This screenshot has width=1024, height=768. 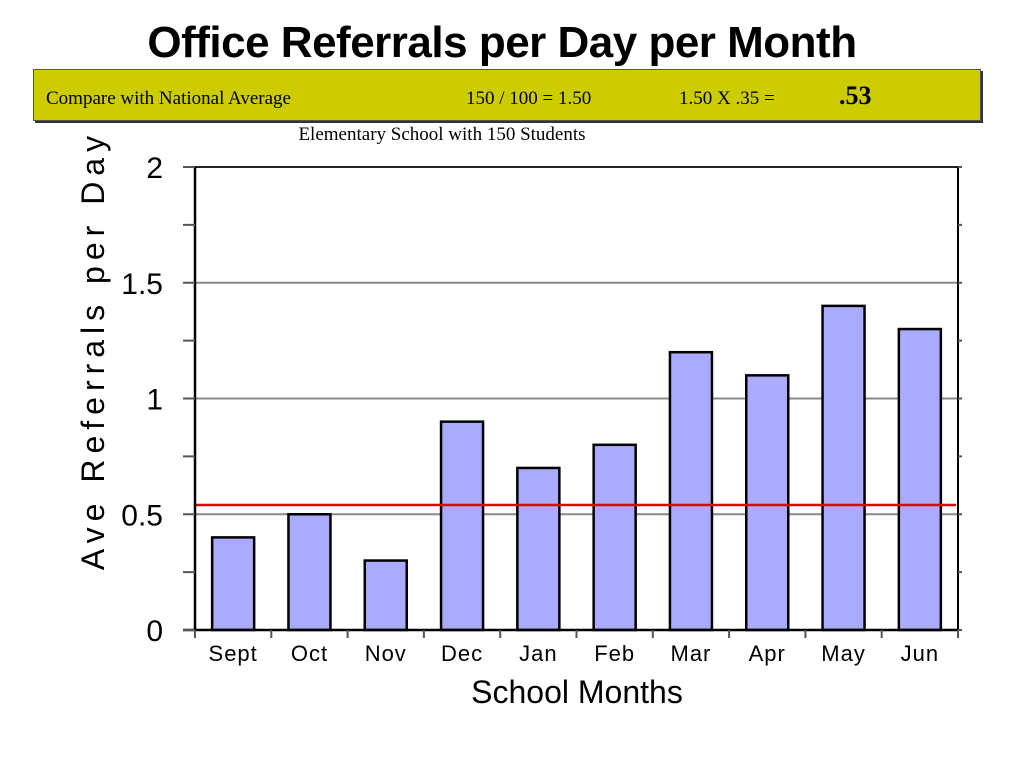 What do you see at coordinates (855, 95) in the screenshot?
I see `comparison-result: .53` at bounding box center [855, 95].